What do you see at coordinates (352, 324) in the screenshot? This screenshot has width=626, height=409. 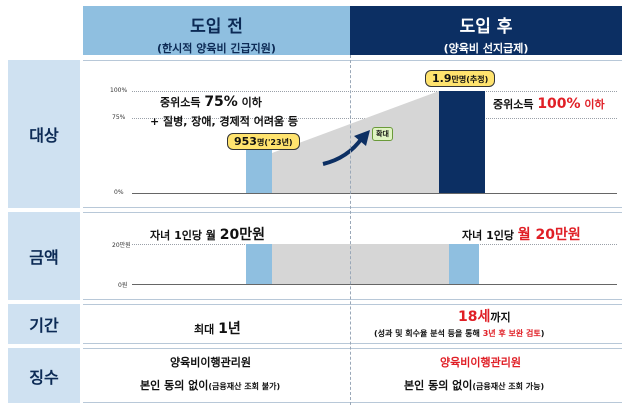 I see `panel-period` at bounding box center [352, 324].